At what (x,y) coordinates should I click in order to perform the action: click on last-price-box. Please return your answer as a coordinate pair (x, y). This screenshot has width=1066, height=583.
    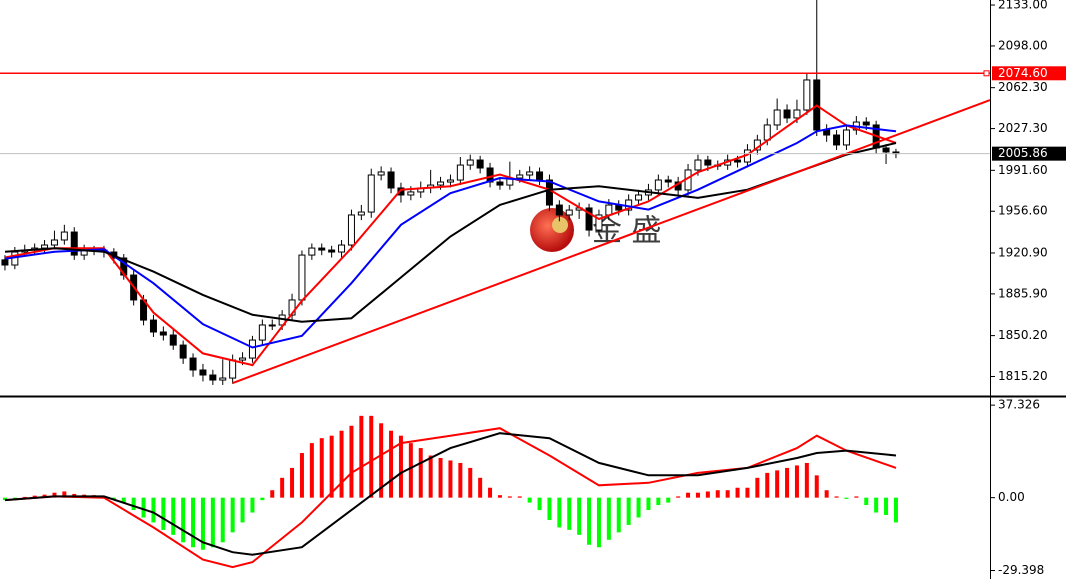
    Looking at the image, I should click on (1029, 153).